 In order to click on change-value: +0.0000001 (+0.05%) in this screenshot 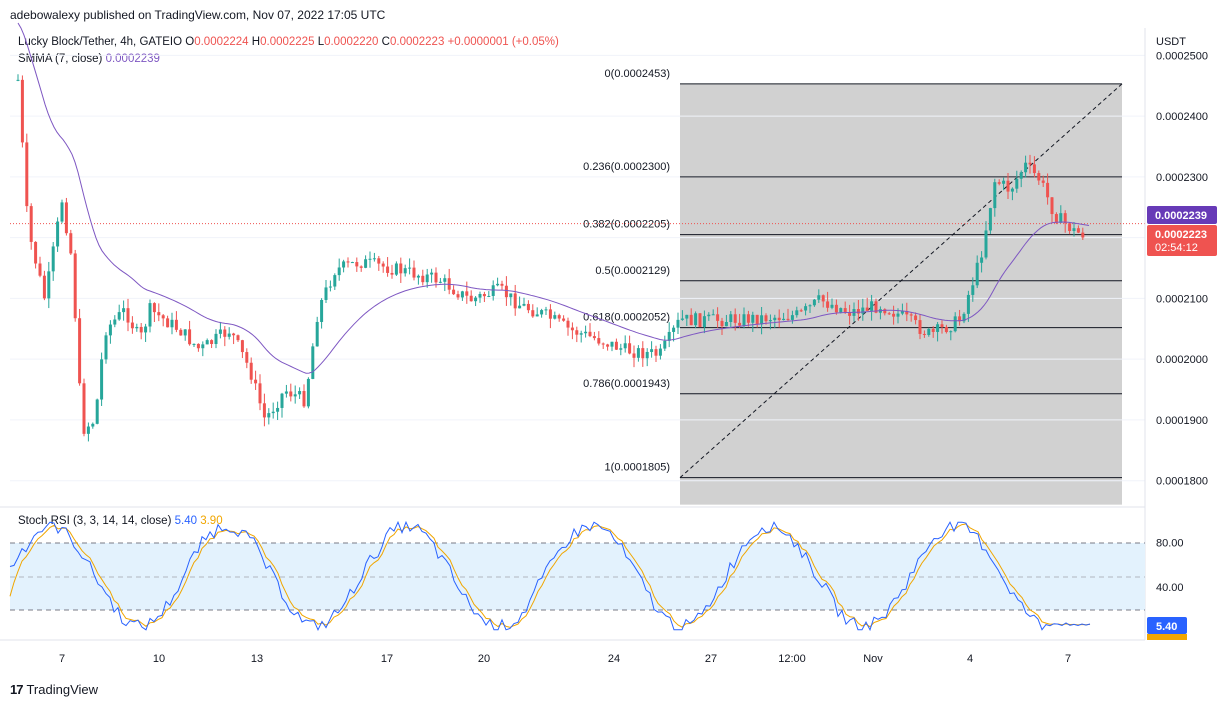, I will do `click(503, 42)`.